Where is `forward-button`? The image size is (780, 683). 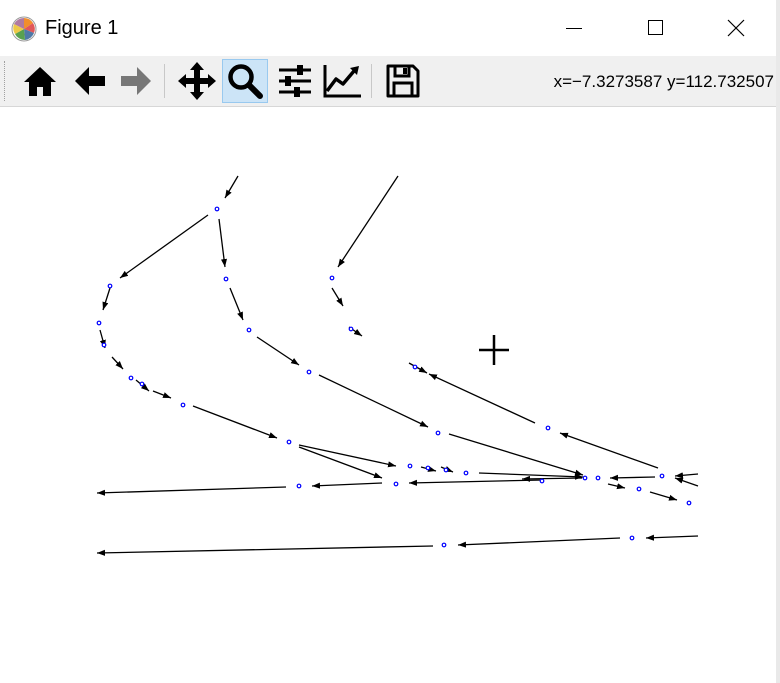 forward-button is located at coordinates (136, 81).